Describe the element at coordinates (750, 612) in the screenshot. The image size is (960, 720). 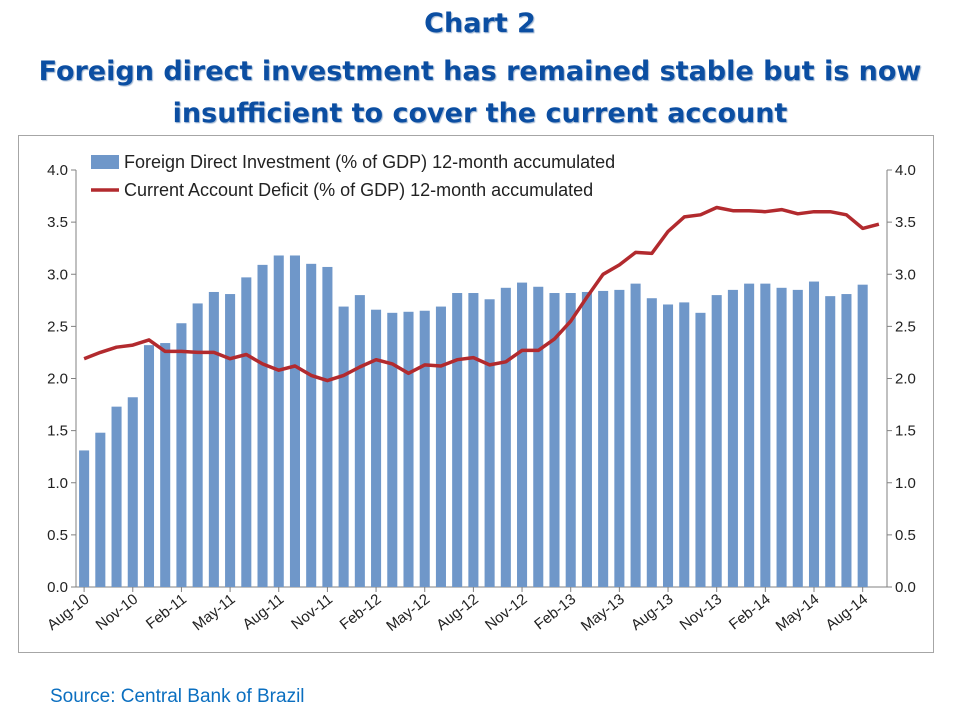
I see `x-tick-label: Feb-14` at that location.